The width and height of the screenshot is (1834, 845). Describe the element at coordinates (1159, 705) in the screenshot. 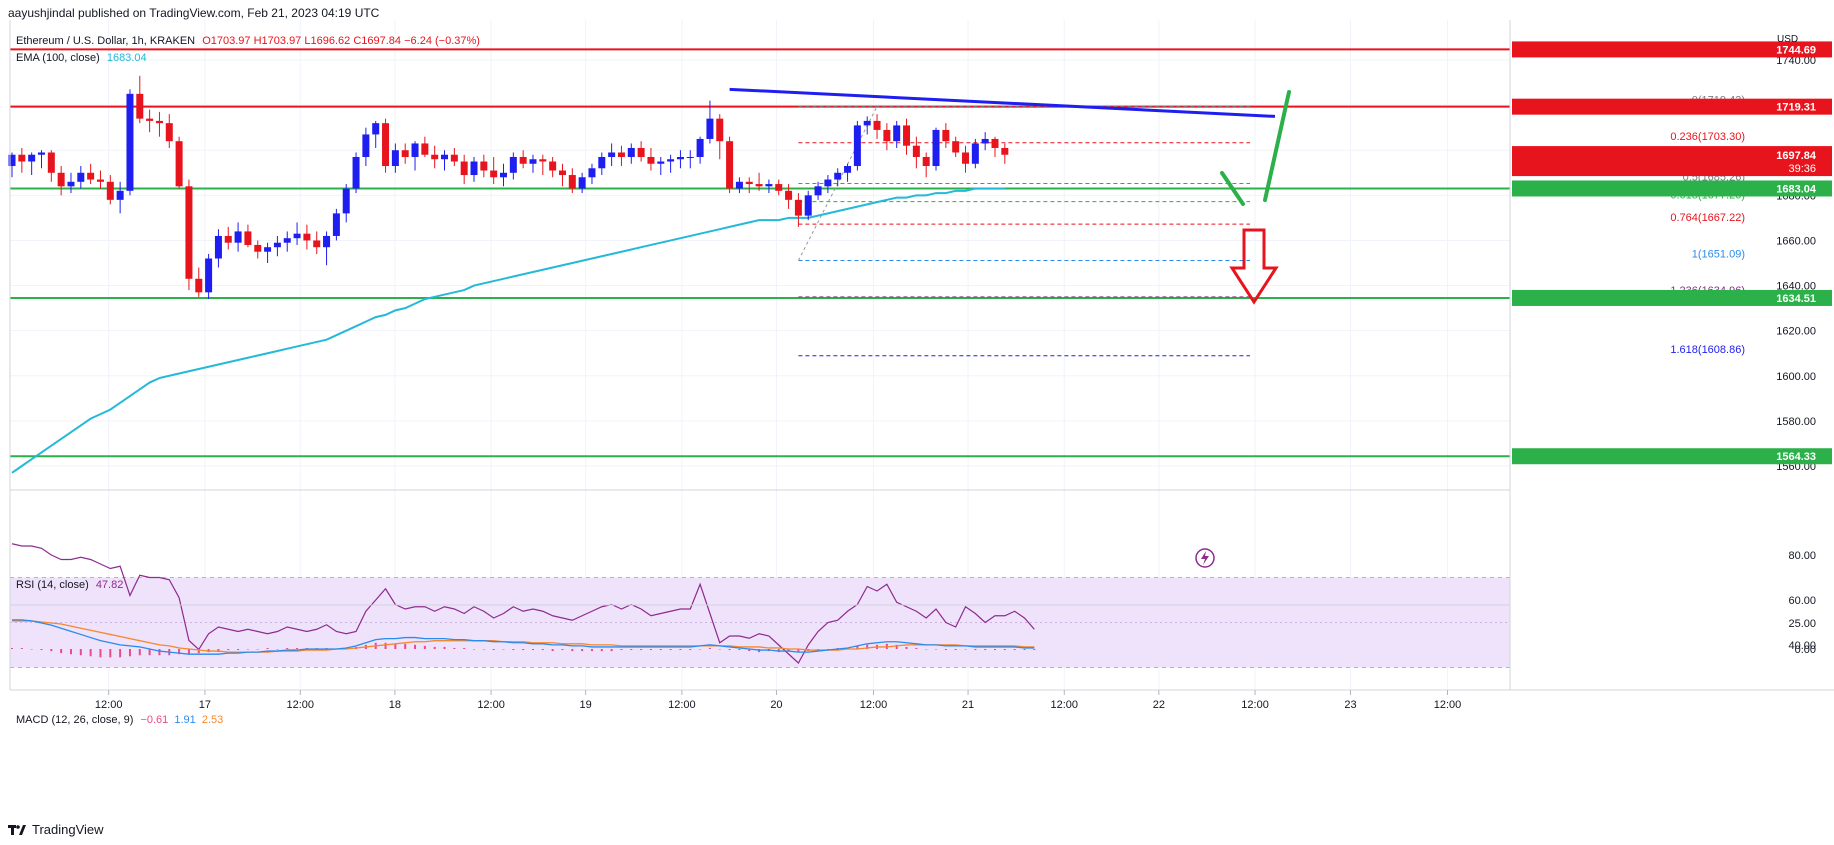

I see `time-tick-label: 22` at that location.